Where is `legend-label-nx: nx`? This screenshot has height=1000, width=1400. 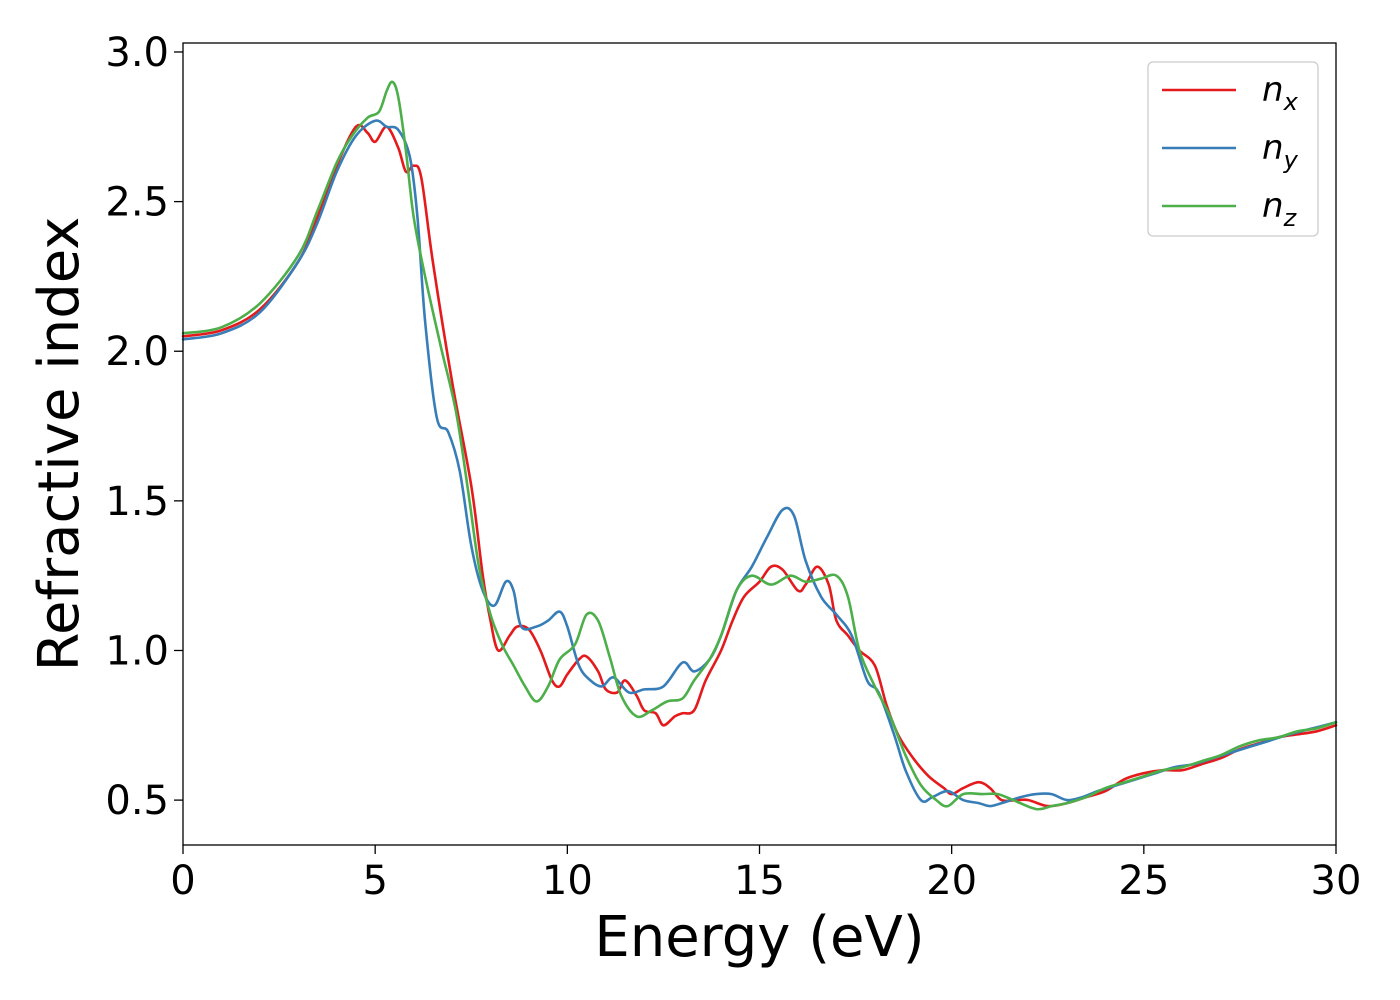 legend-label-nx: nx is located at coordinates (1280, 93).